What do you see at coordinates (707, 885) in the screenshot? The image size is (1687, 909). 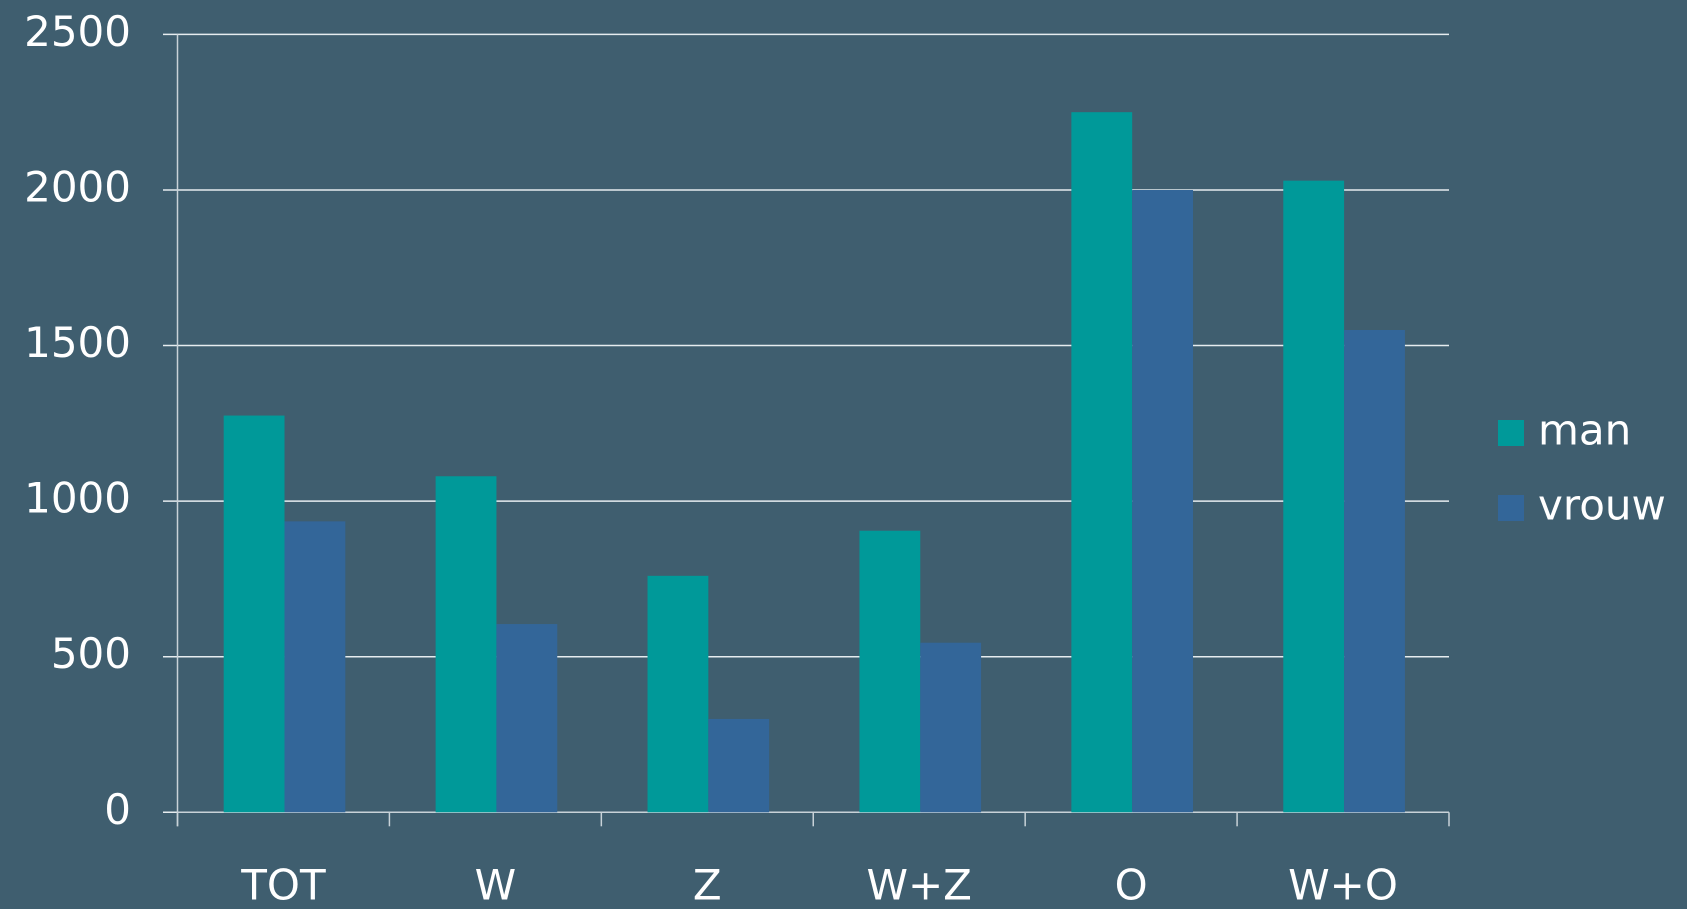 I see `x-tick-label: Z` at bounding box center [707, 885].